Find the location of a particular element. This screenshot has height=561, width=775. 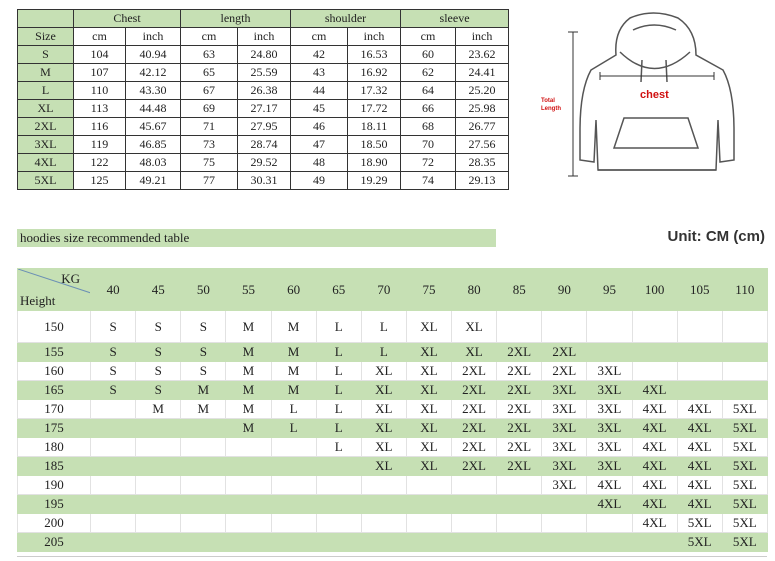

weight-header: 90 is located at coordinates (564, 289).